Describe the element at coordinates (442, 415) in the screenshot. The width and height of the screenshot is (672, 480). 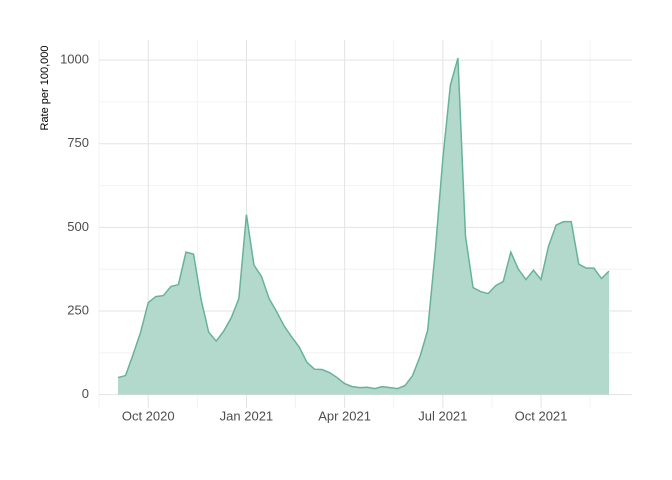
I see `x-tick-label: Jul 2021` at that location.